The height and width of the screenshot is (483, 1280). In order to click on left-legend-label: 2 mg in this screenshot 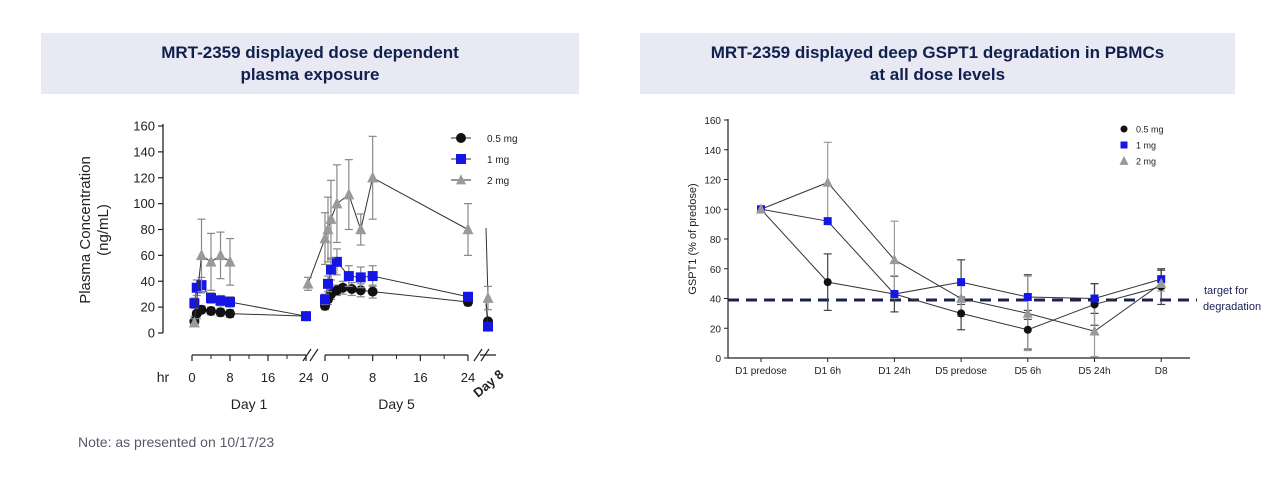, I will do `click(498, 181)`.